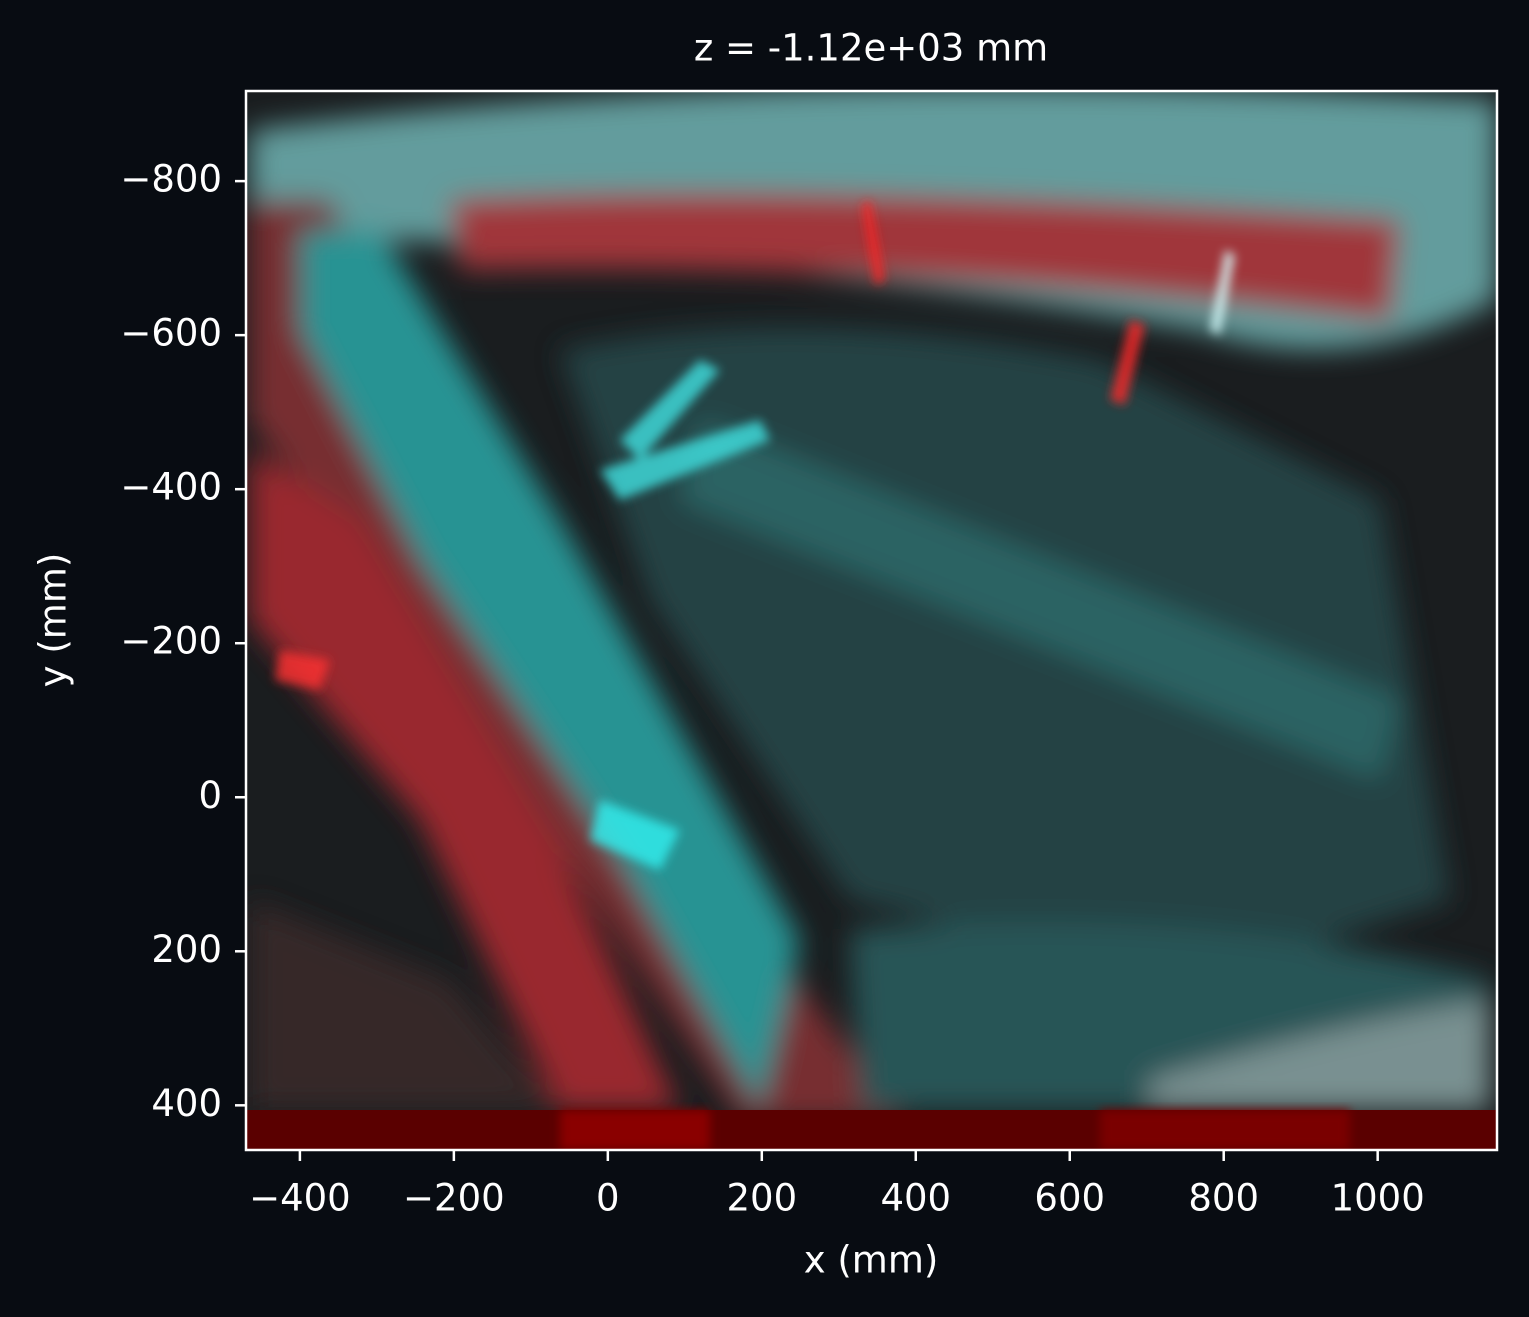  Describe the element at coordinates (186, 1103) in the screenshot. I see `y-tick-label: 400` at that location.